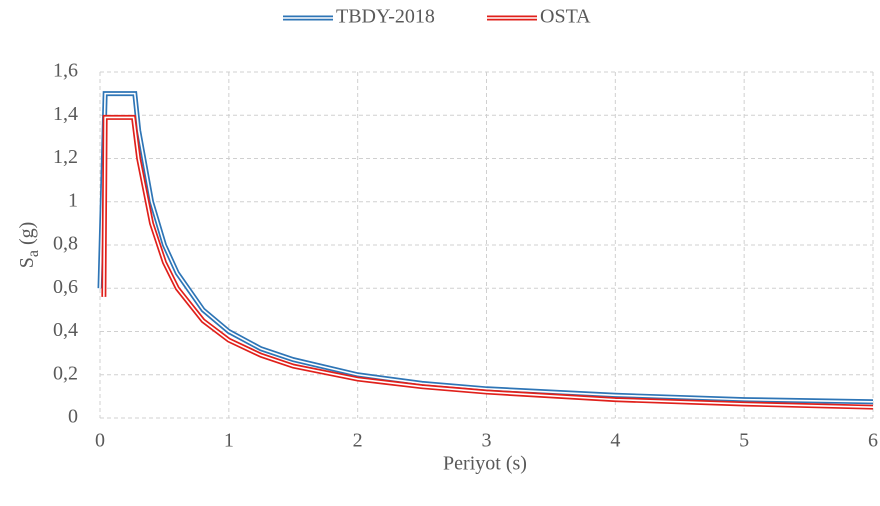 The height and width of the screenshot is (506, 880). What do you see at coordinates (487, 441) in the screenshot?
I see `x-tick-label: 3` at bounding box center [487, 441].